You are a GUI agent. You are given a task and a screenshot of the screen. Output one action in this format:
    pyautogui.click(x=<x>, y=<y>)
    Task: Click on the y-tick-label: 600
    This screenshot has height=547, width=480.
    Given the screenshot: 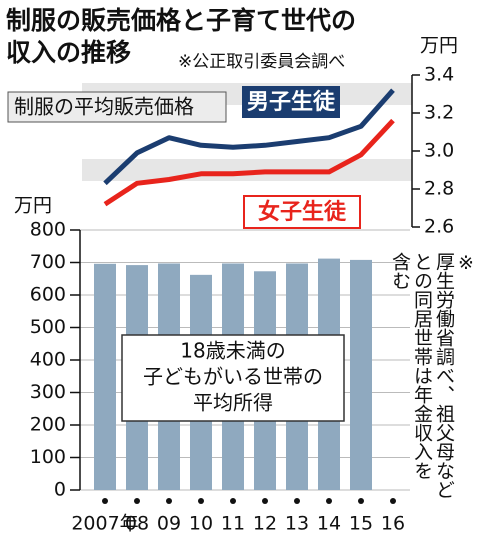 What is the action you would take?
    pyautogui.click(x=48, y=295)
    